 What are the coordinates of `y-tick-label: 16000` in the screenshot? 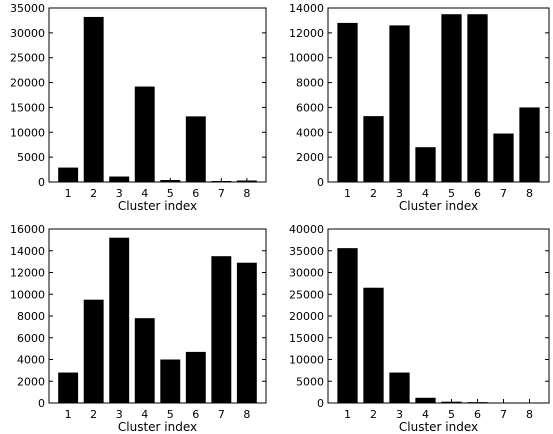 It's located at (27, 229).